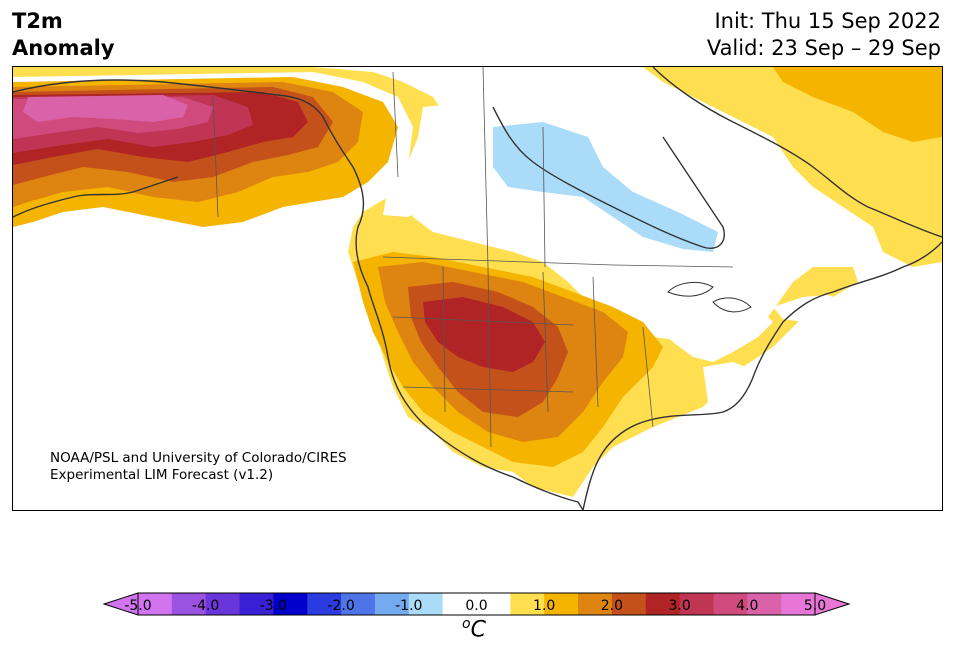 The width and height of the screenshot is (953, 656). What do you see at coordinates (484, 334) in the screenshot?
I see `anomaly-red-west` at bounding box center [484, 334].